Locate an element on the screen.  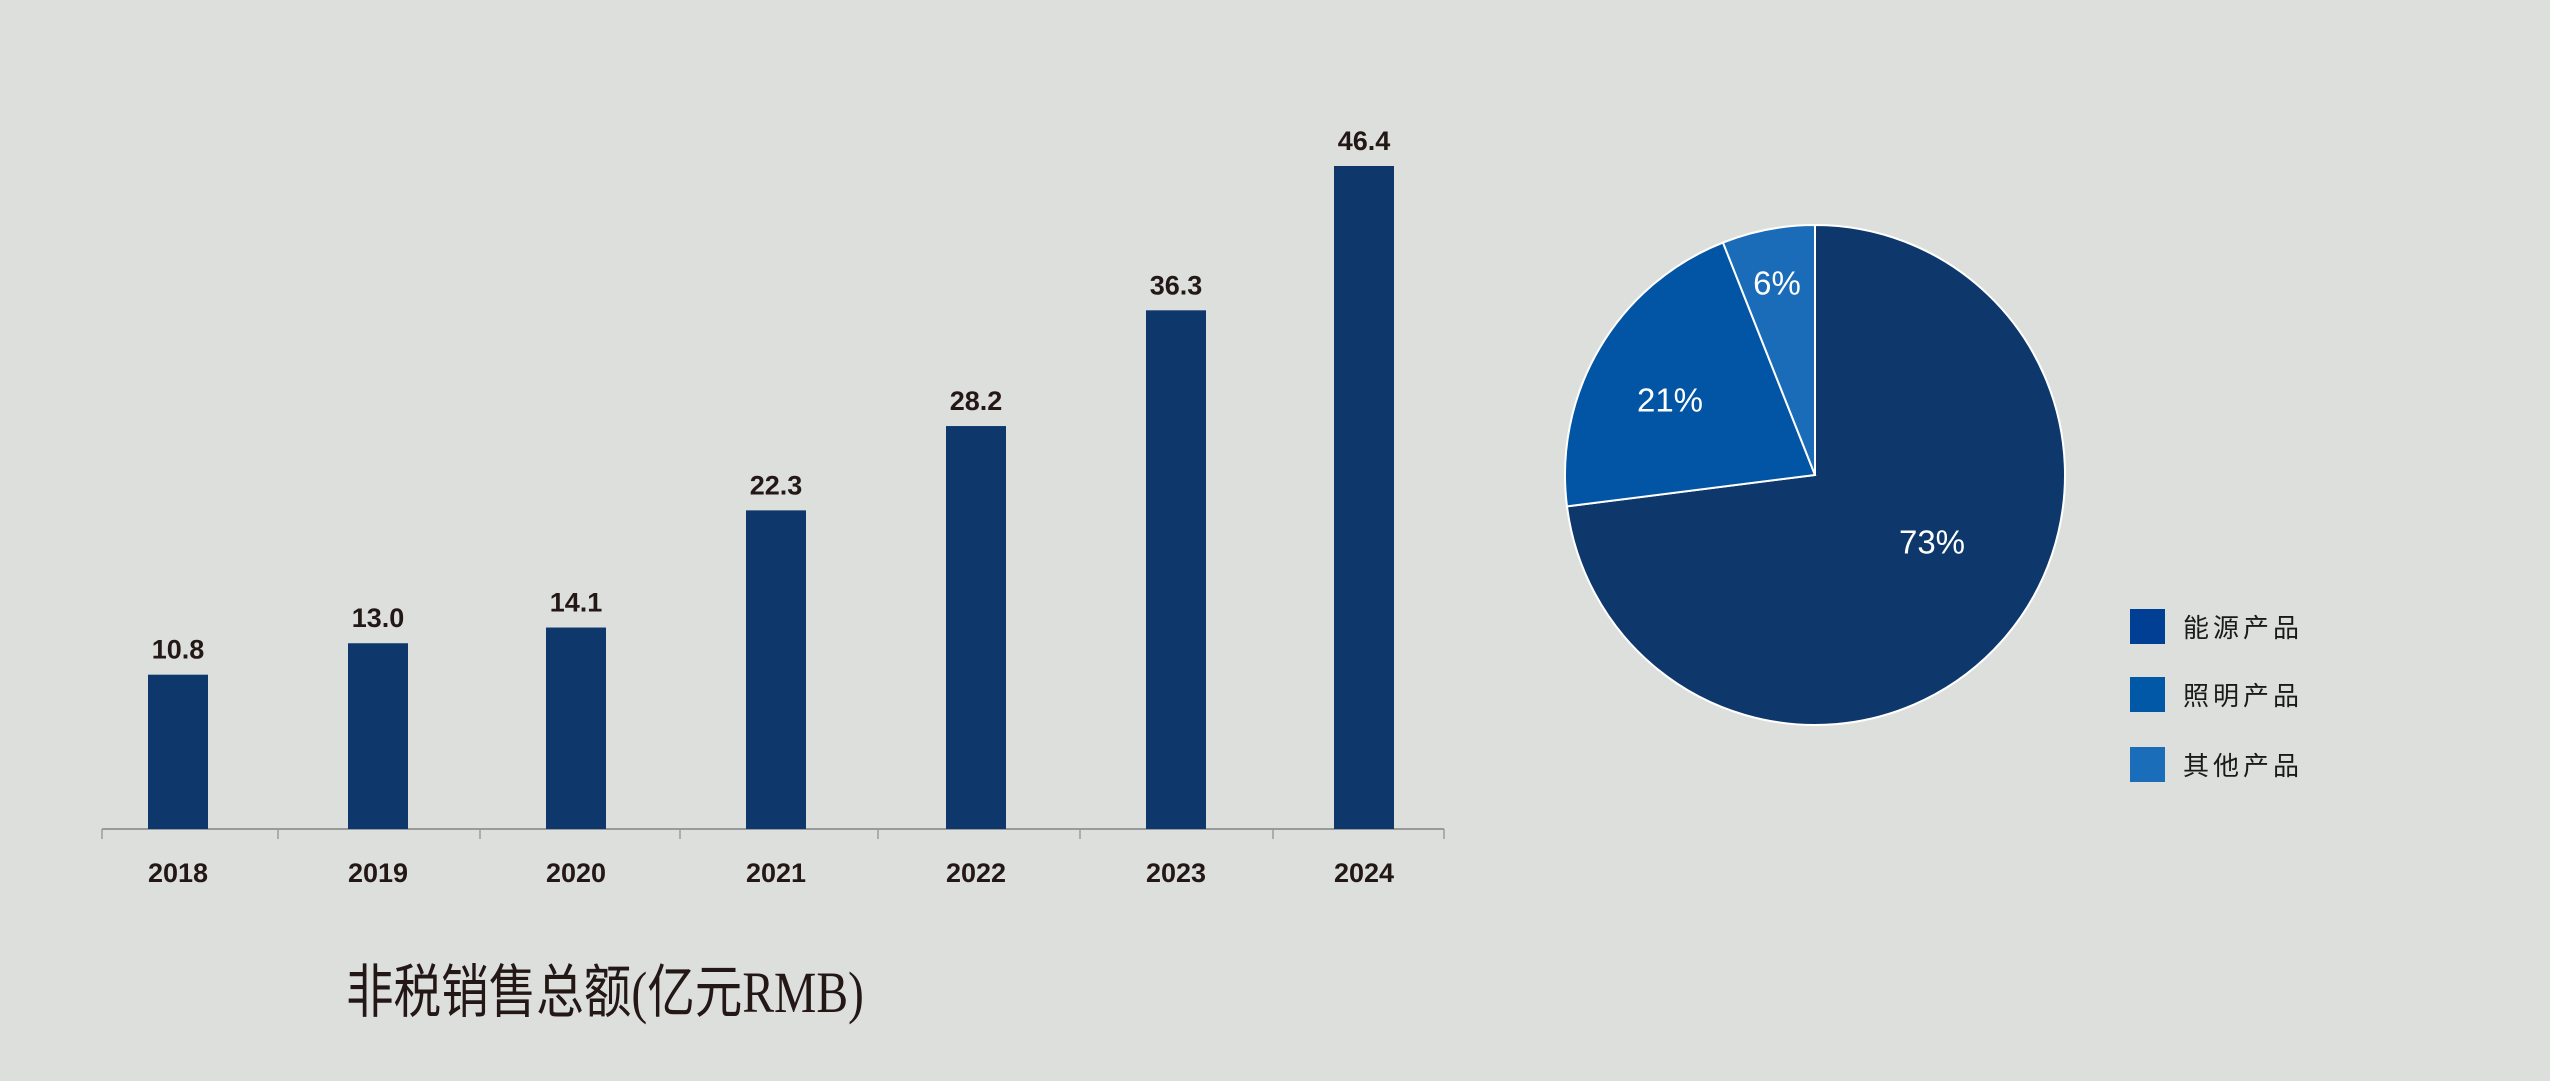
legend-label: 能源产品 is located at coordinates (2243, 629).